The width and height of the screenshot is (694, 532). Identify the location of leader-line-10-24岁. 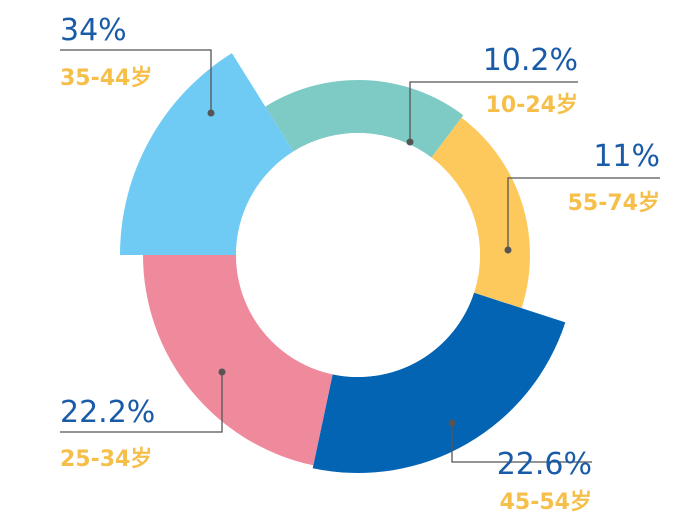
(493, 111).